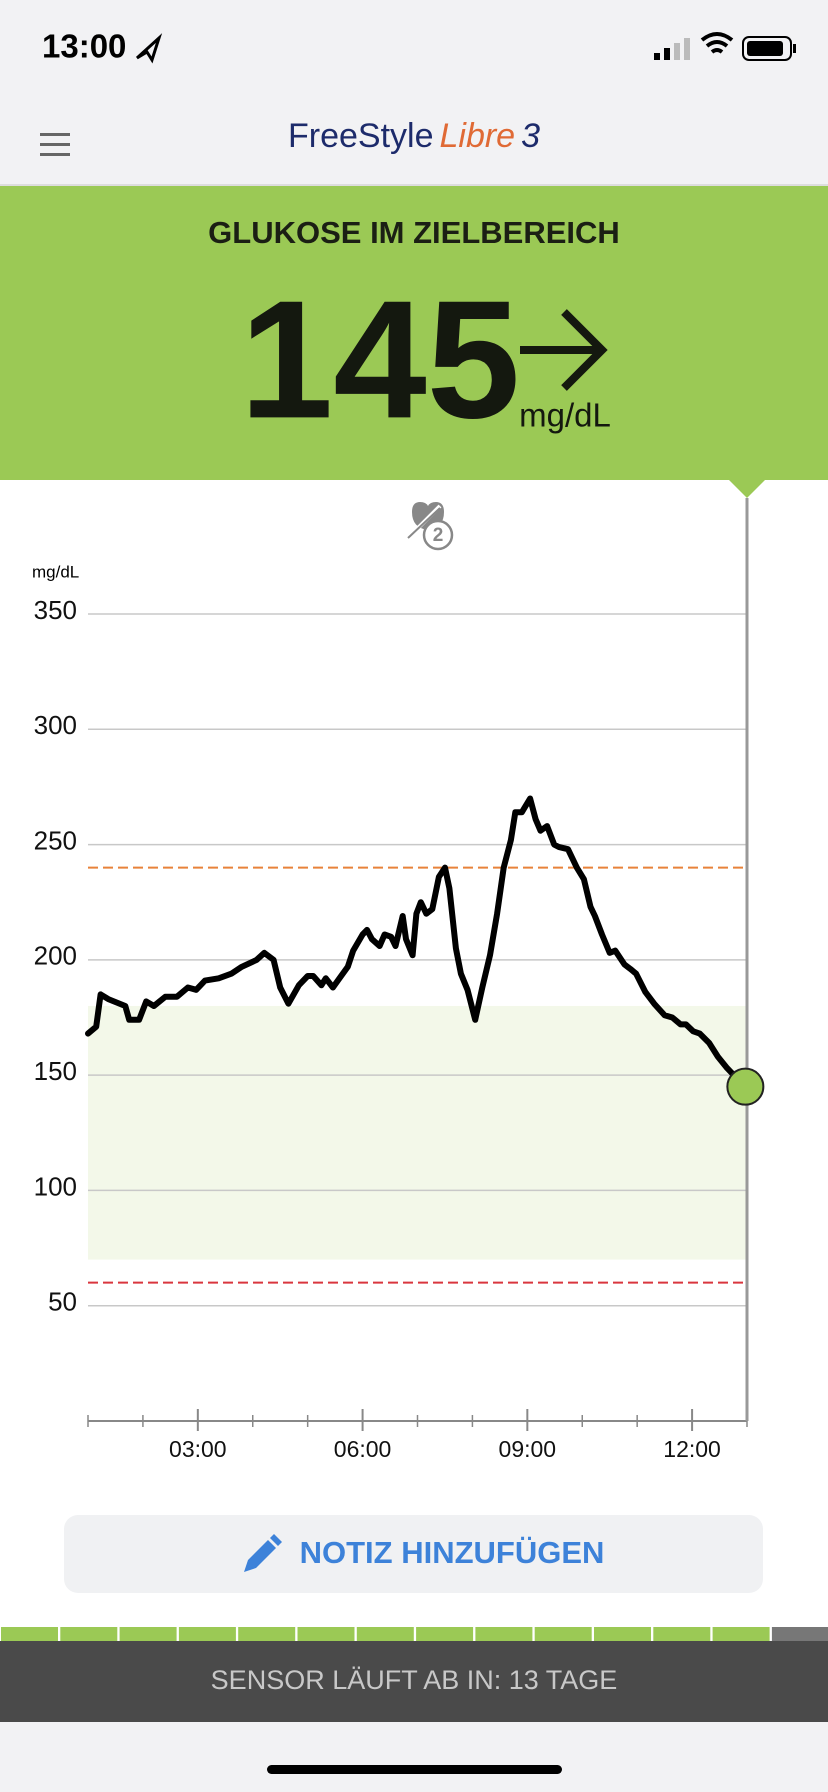 The image size is (828, 1792). What do you see at coordinates (477, 136) in the screenshot?
I see `logo-product: Libre` at bounding box center [477, 136].